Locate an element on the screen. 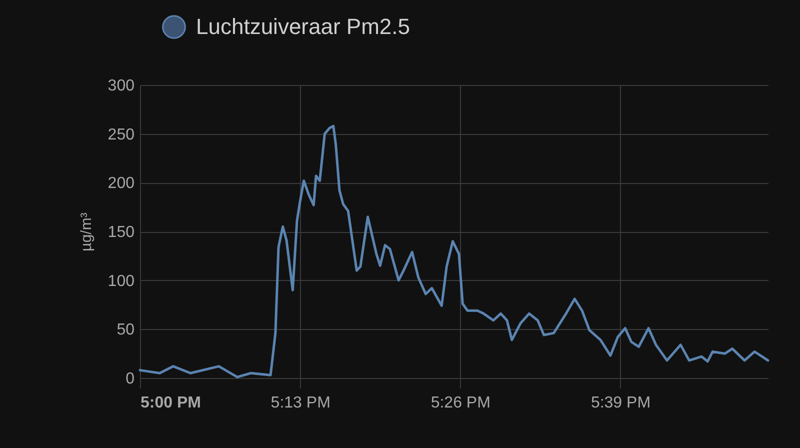  y-tick-label: 100 is located at coordinates (121, 281).